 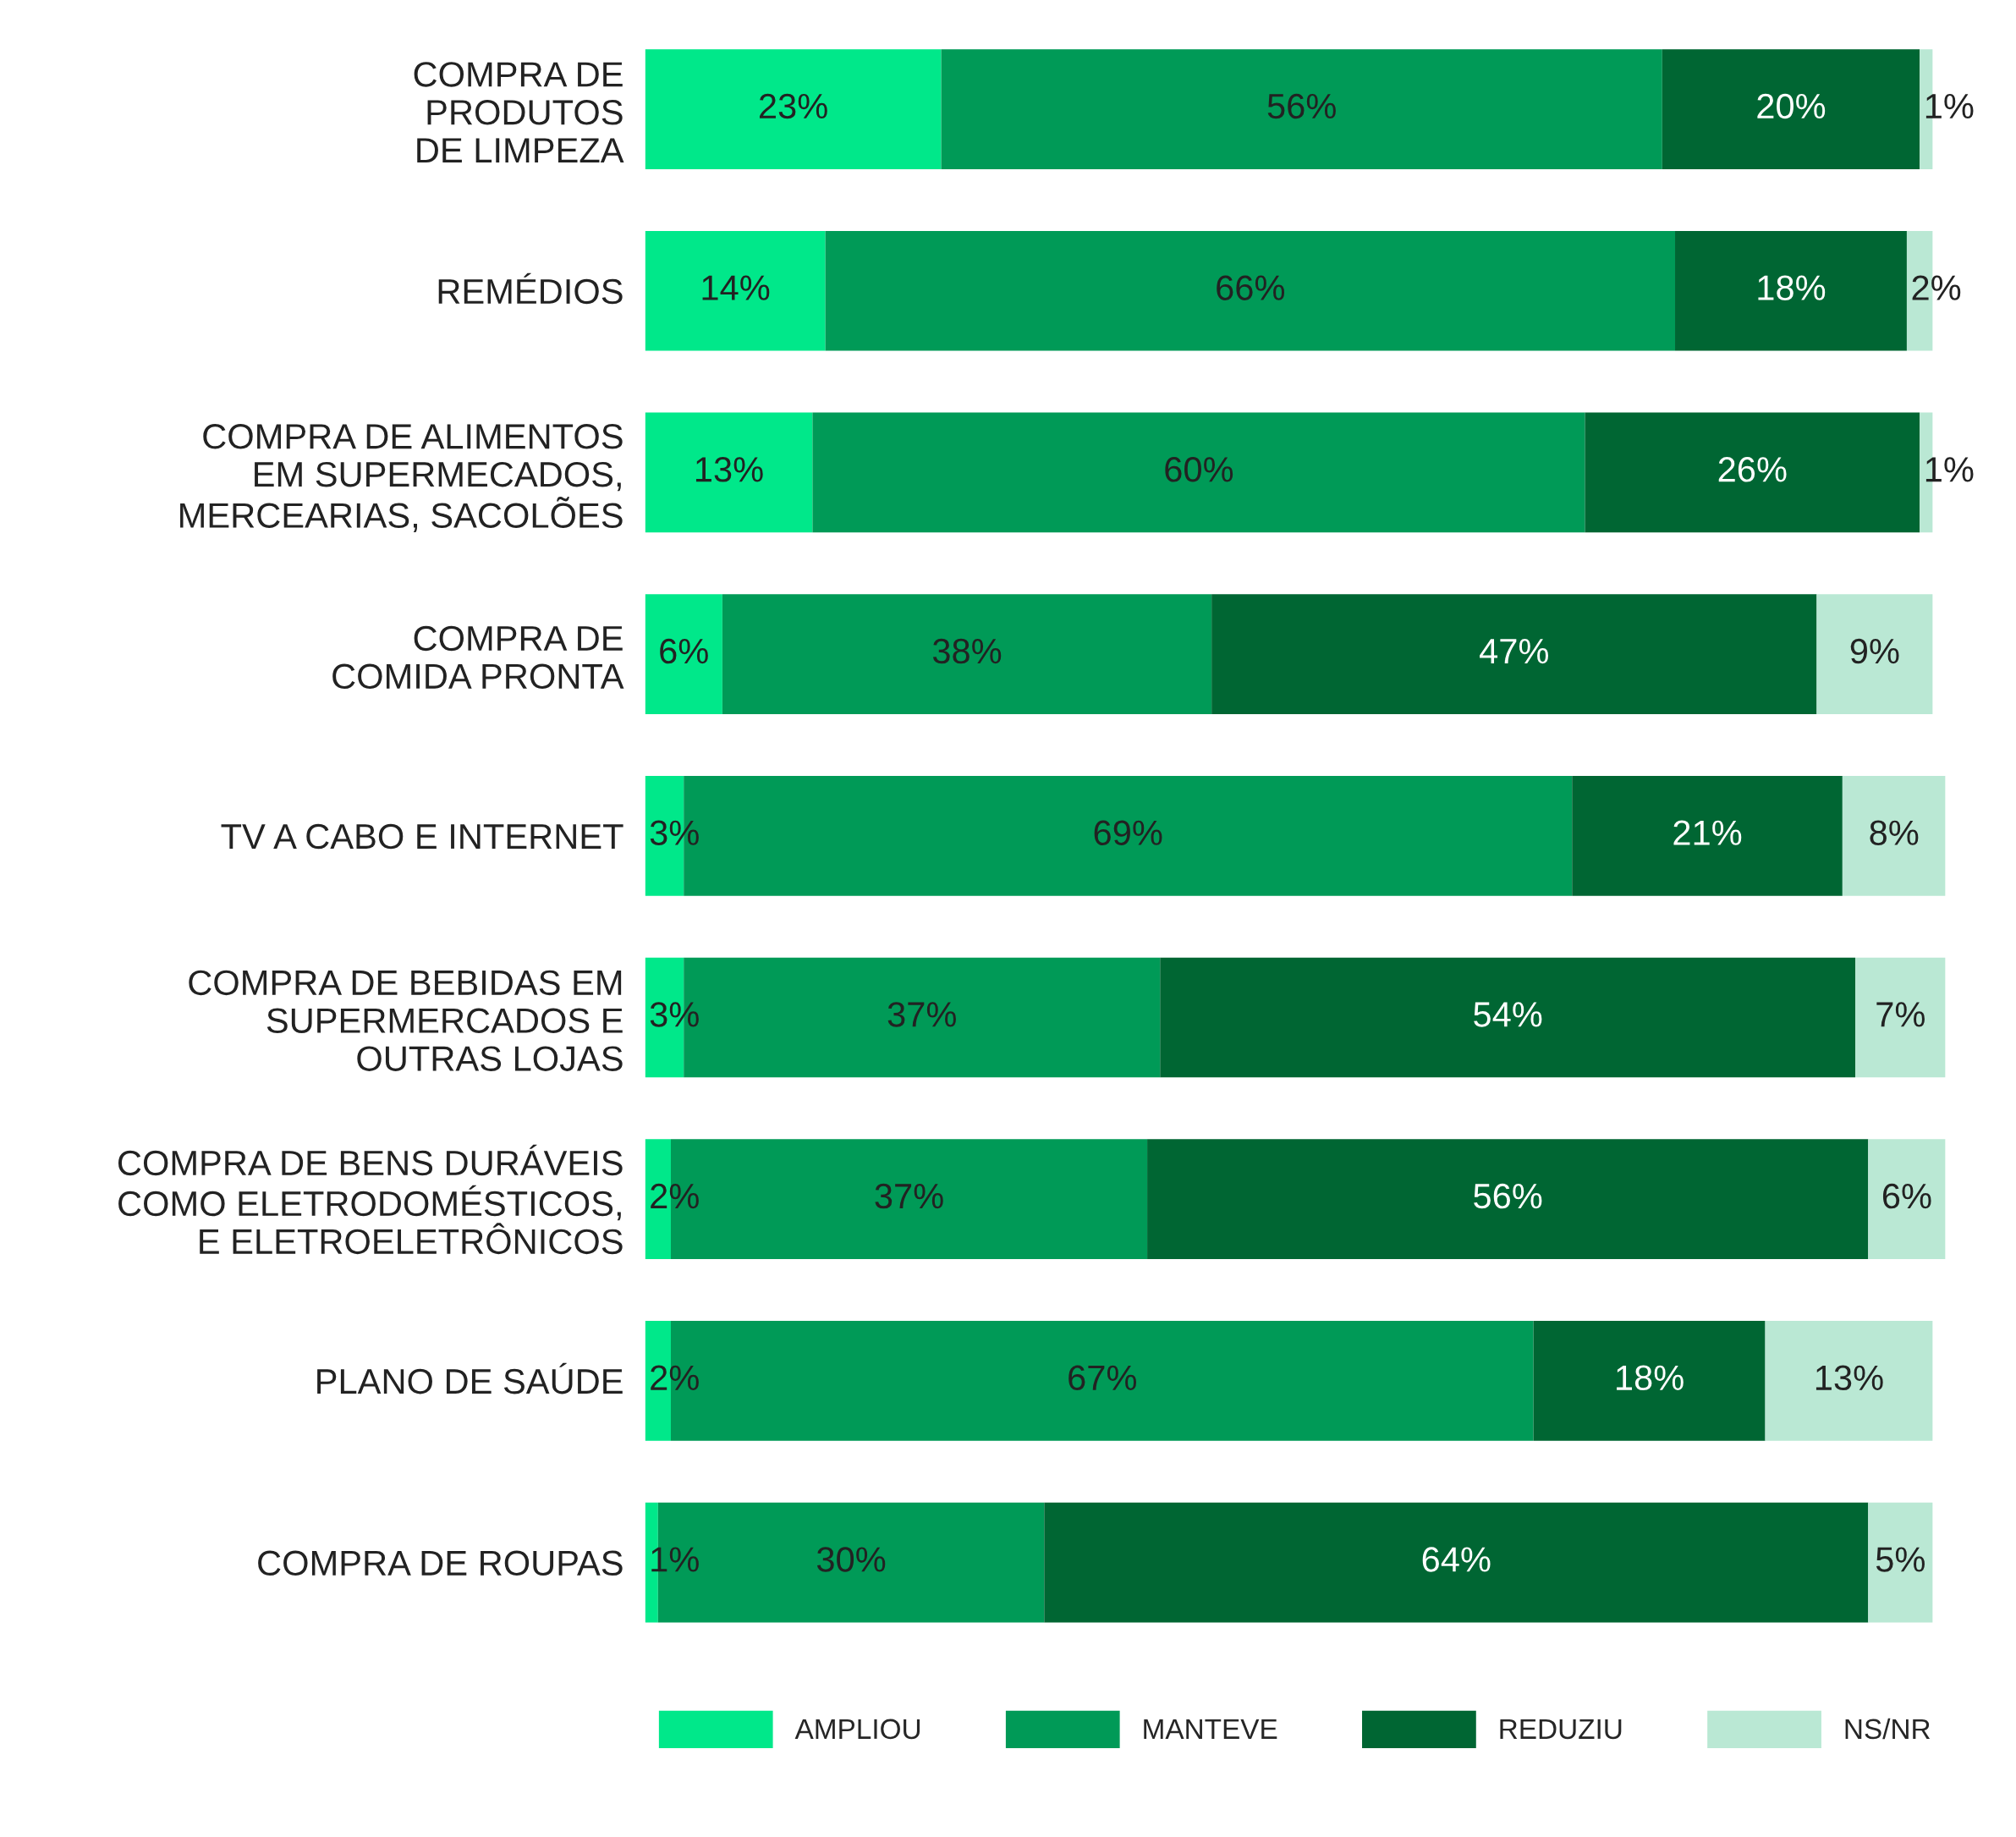 I want to click on data-label: 5%, so click(x=1900, y=1560).